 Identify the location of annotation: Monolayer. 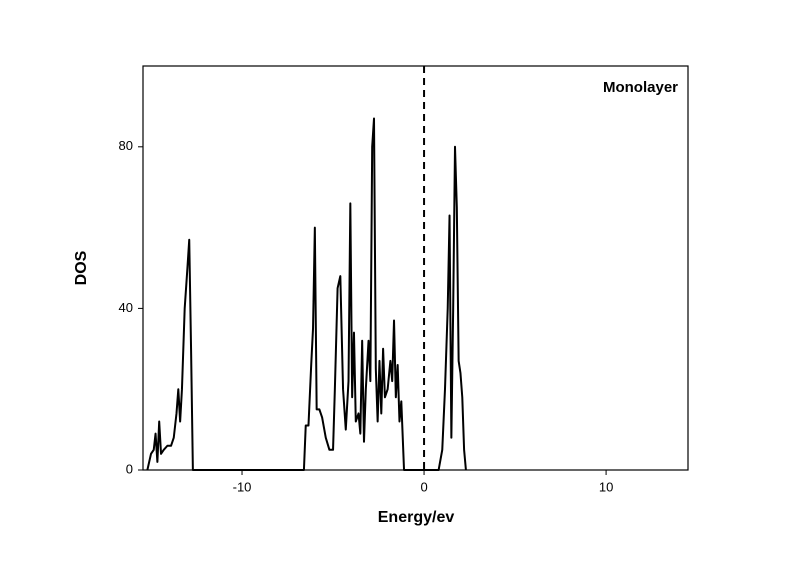
(640, 87).